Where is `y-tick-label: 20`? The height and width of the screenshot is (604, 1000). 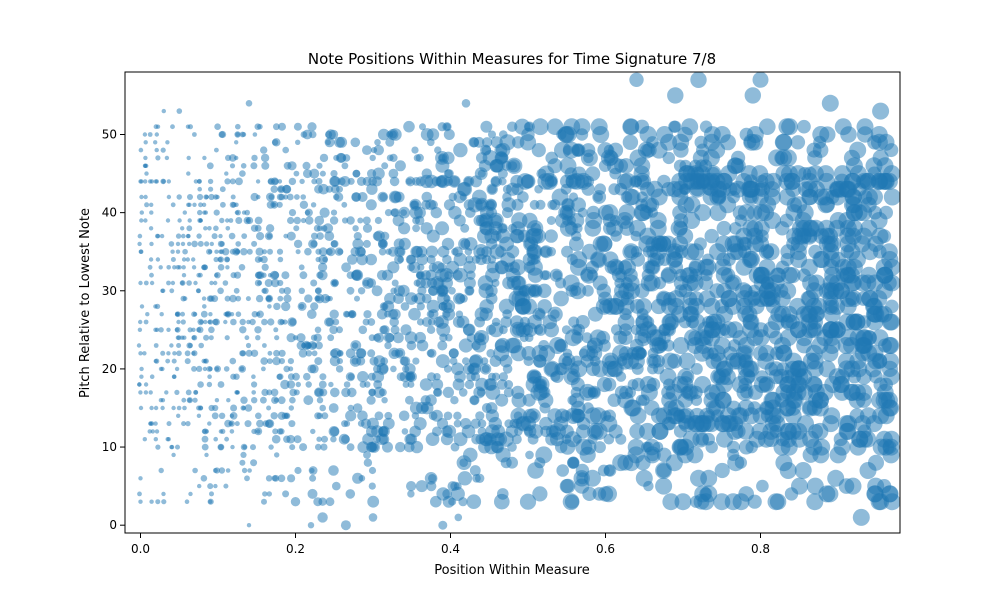 y-tick-label: 20 is located at coordinates (109, 369).